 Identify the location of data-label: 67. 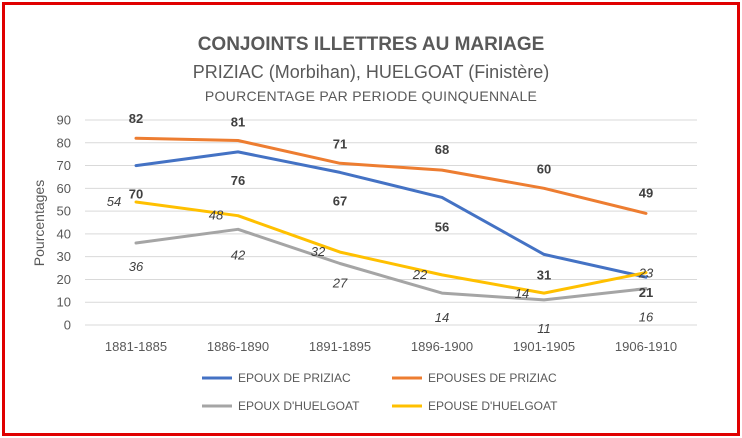
(340, 200).